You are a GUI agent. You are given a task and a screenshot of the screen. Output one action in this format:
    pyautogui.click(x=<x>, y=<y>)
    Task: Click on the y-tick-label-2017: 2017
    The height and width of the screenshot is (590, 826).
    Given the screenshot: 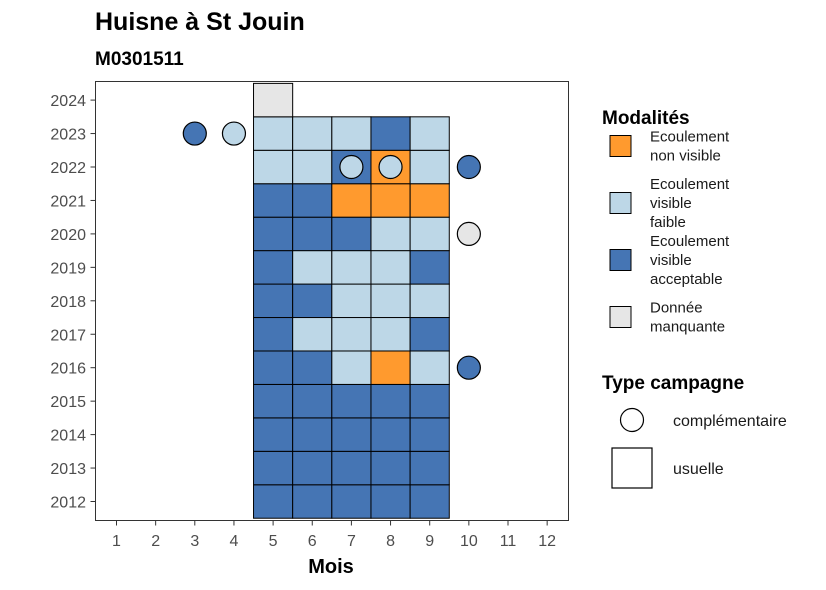 What is the action you would take?
    pyautogui.click(x=68, y=335)
    